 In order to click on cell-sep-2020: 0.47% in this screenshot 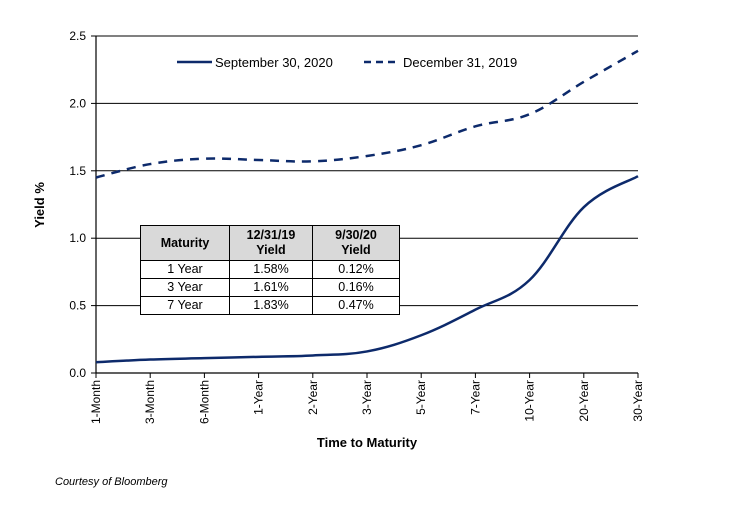, I will do `click(356, 305)`.